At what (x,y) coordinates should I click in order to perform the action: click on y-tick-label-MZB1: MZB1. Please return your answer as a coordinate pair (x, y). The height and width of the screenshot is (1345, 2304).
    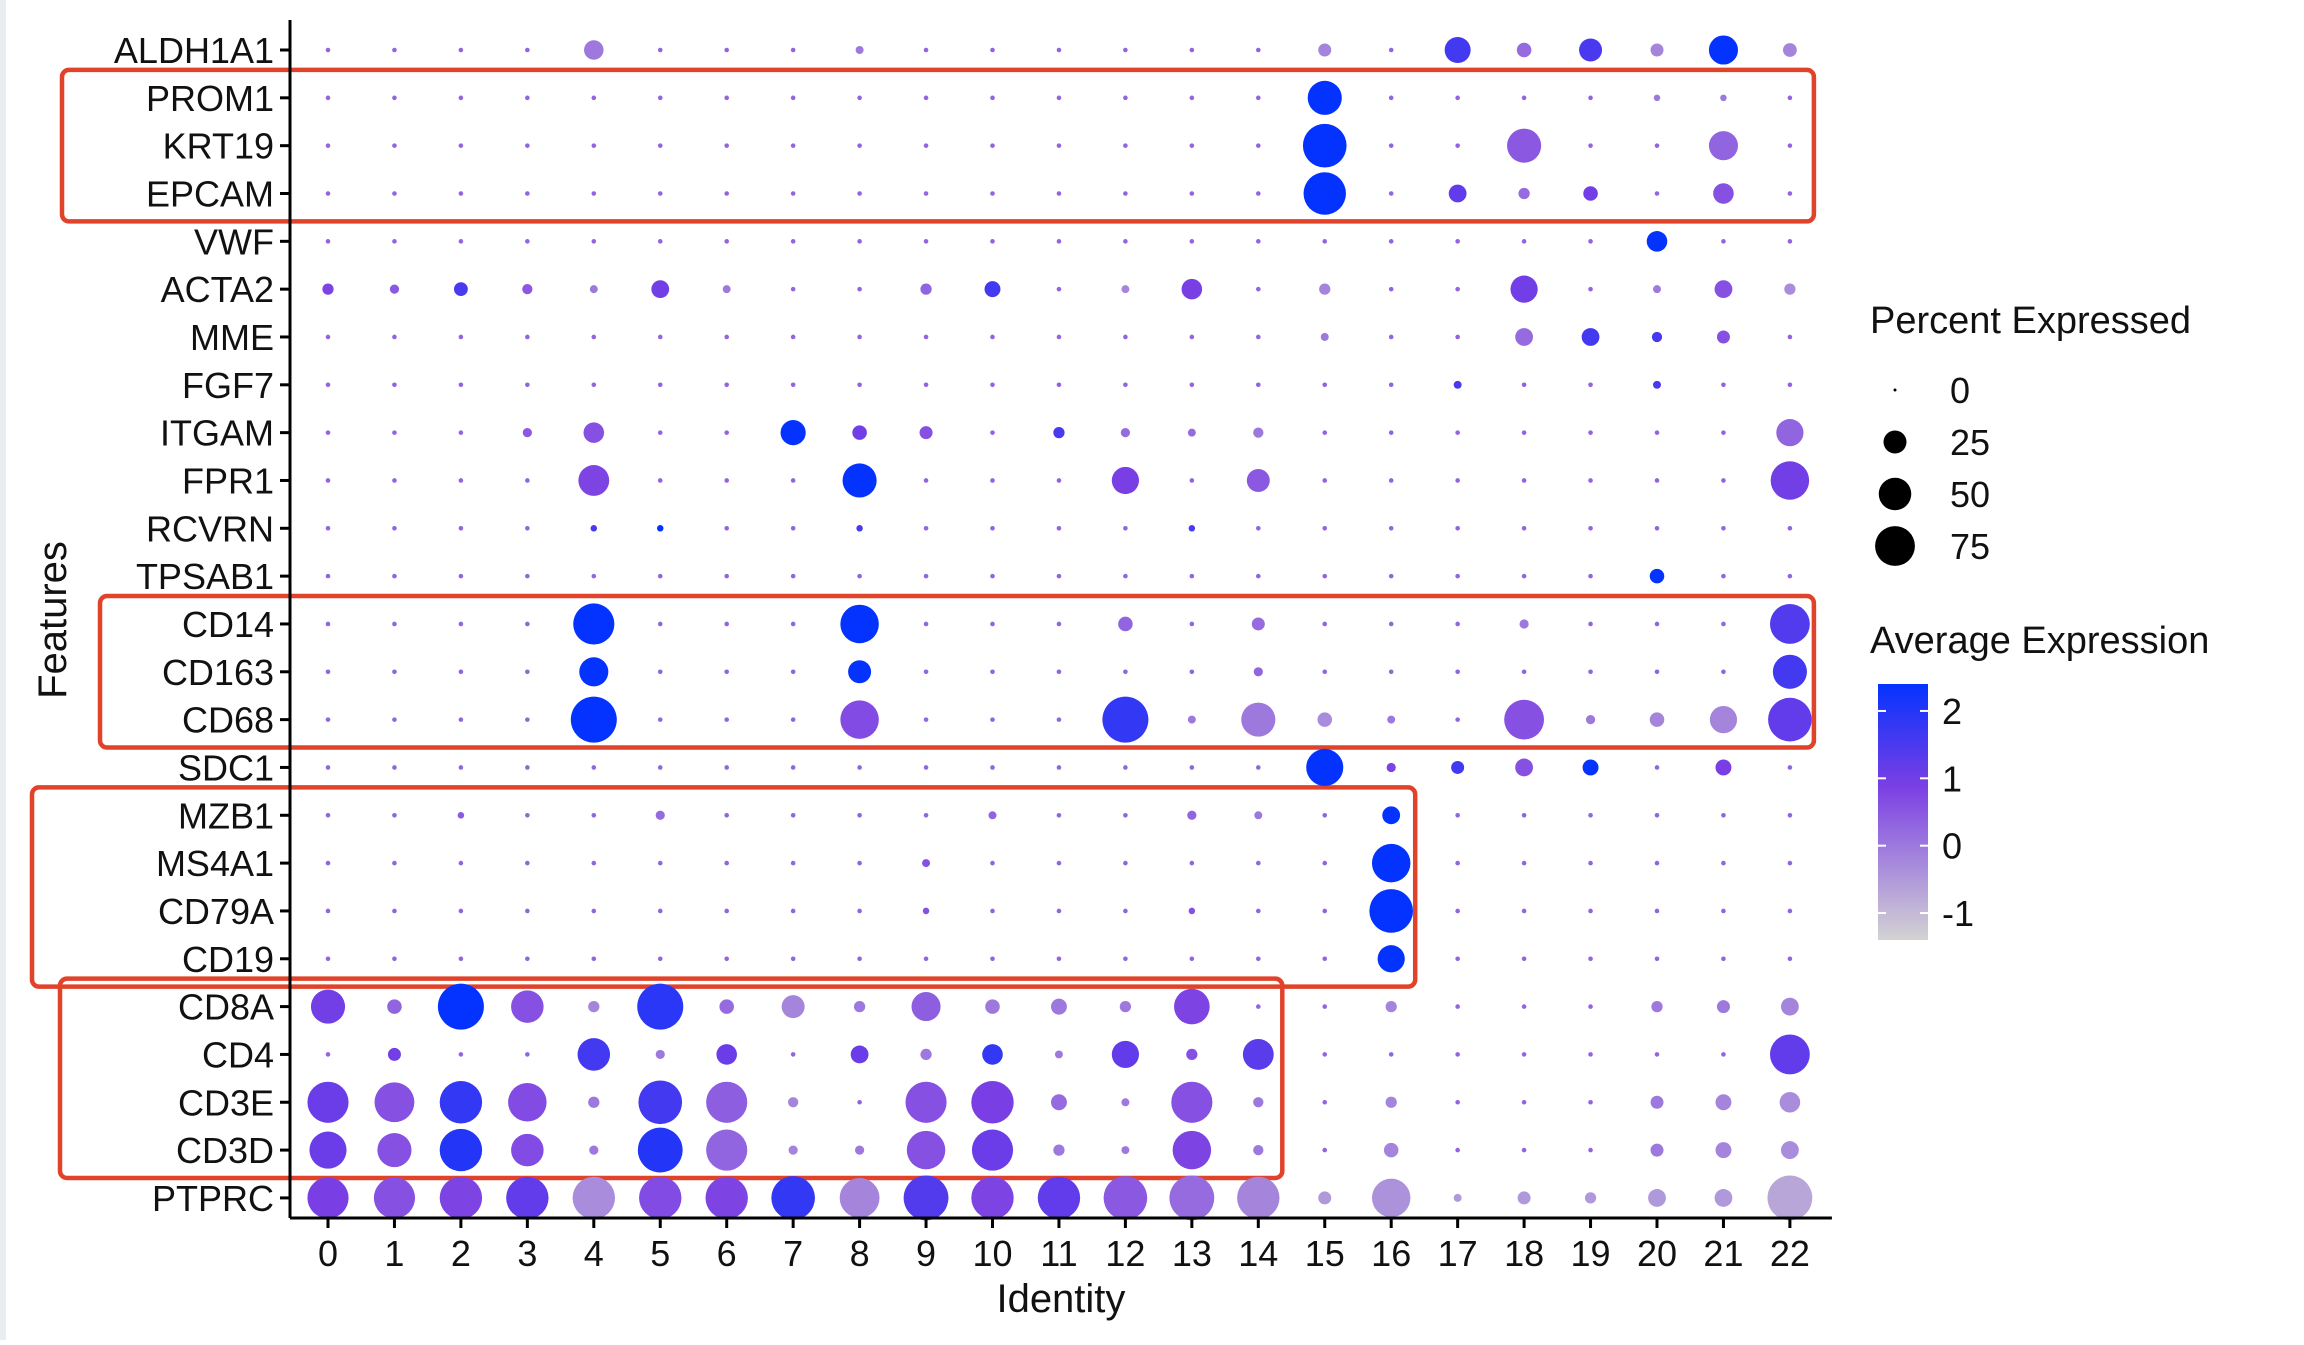
    Looking at the image, I should click on (226, 815).